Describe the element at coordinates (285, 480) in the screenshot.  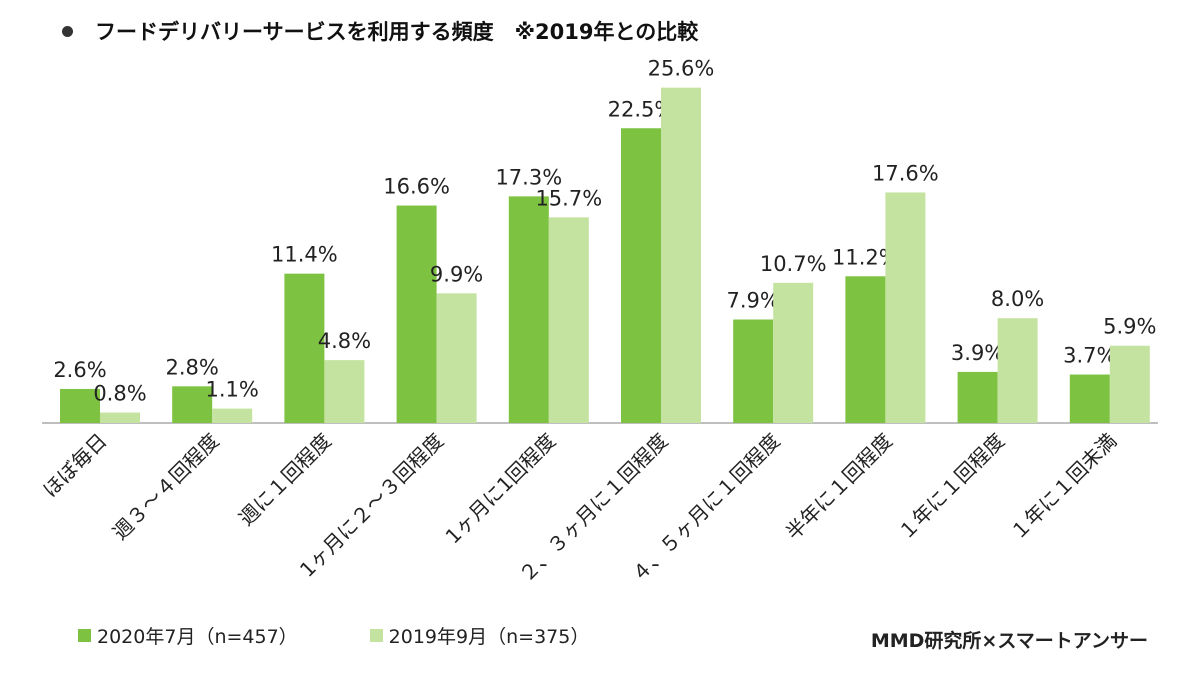
I see `category-label: 週に１回程度` at that location.